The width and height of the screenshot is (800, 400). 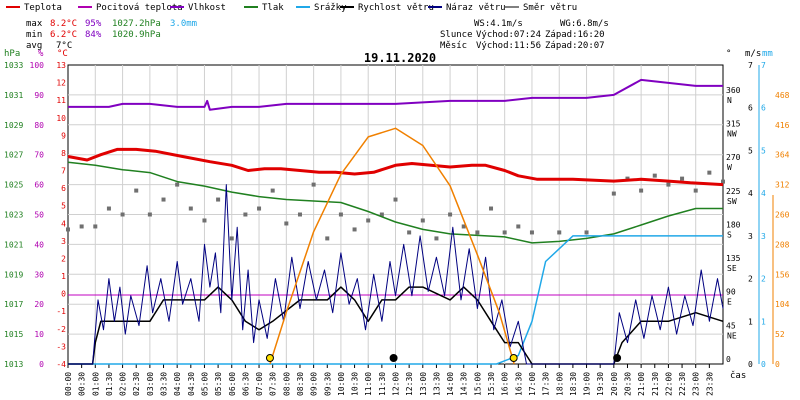 I want to click on unit-ms: m/s, so click(x=753, y=54).